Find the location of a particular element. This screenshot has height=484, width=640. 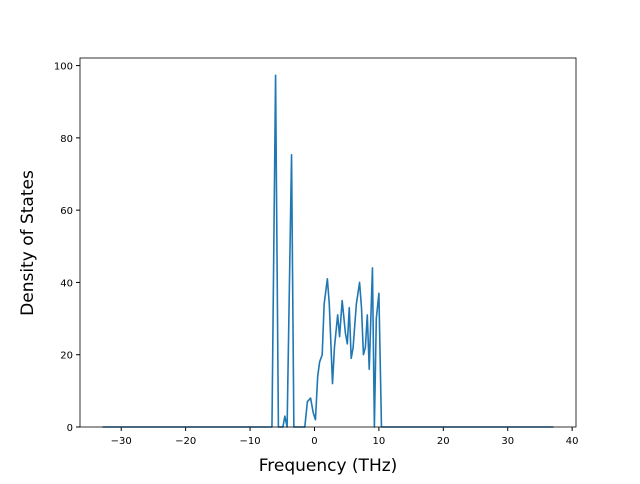

y-tick-label: 100 is located at coordinates (63, 67).